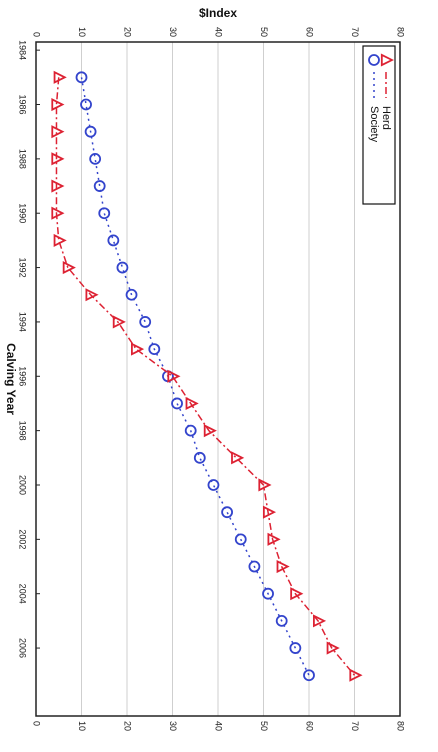 The height and width of the screenshot is (752, 438). Describe the element at coordinates (23, 213) in the screenshot. I see `year-tick-label: 1990` at that location.